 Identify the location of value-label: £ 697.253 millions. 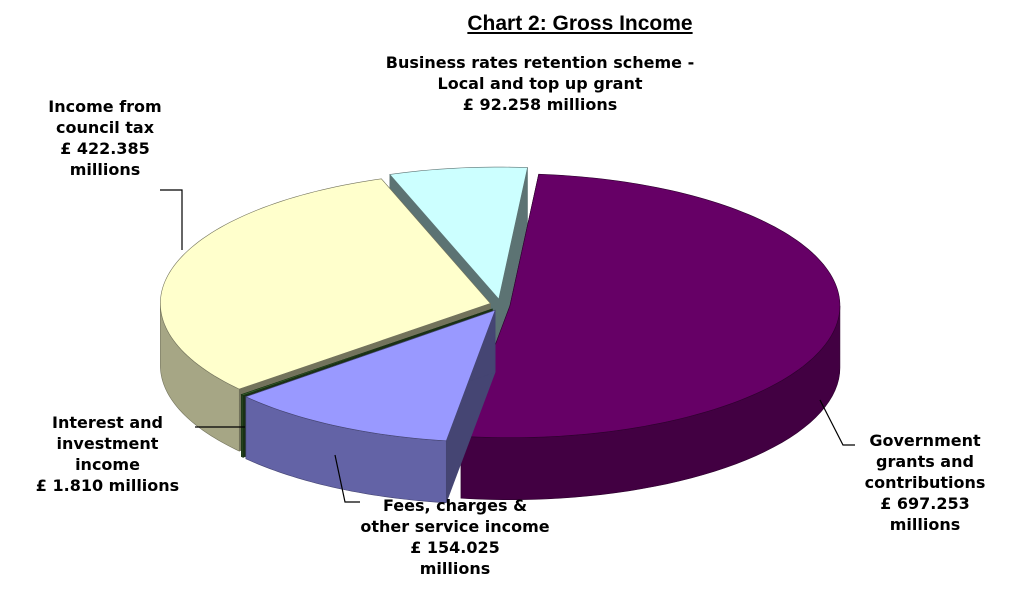
(925, 514).